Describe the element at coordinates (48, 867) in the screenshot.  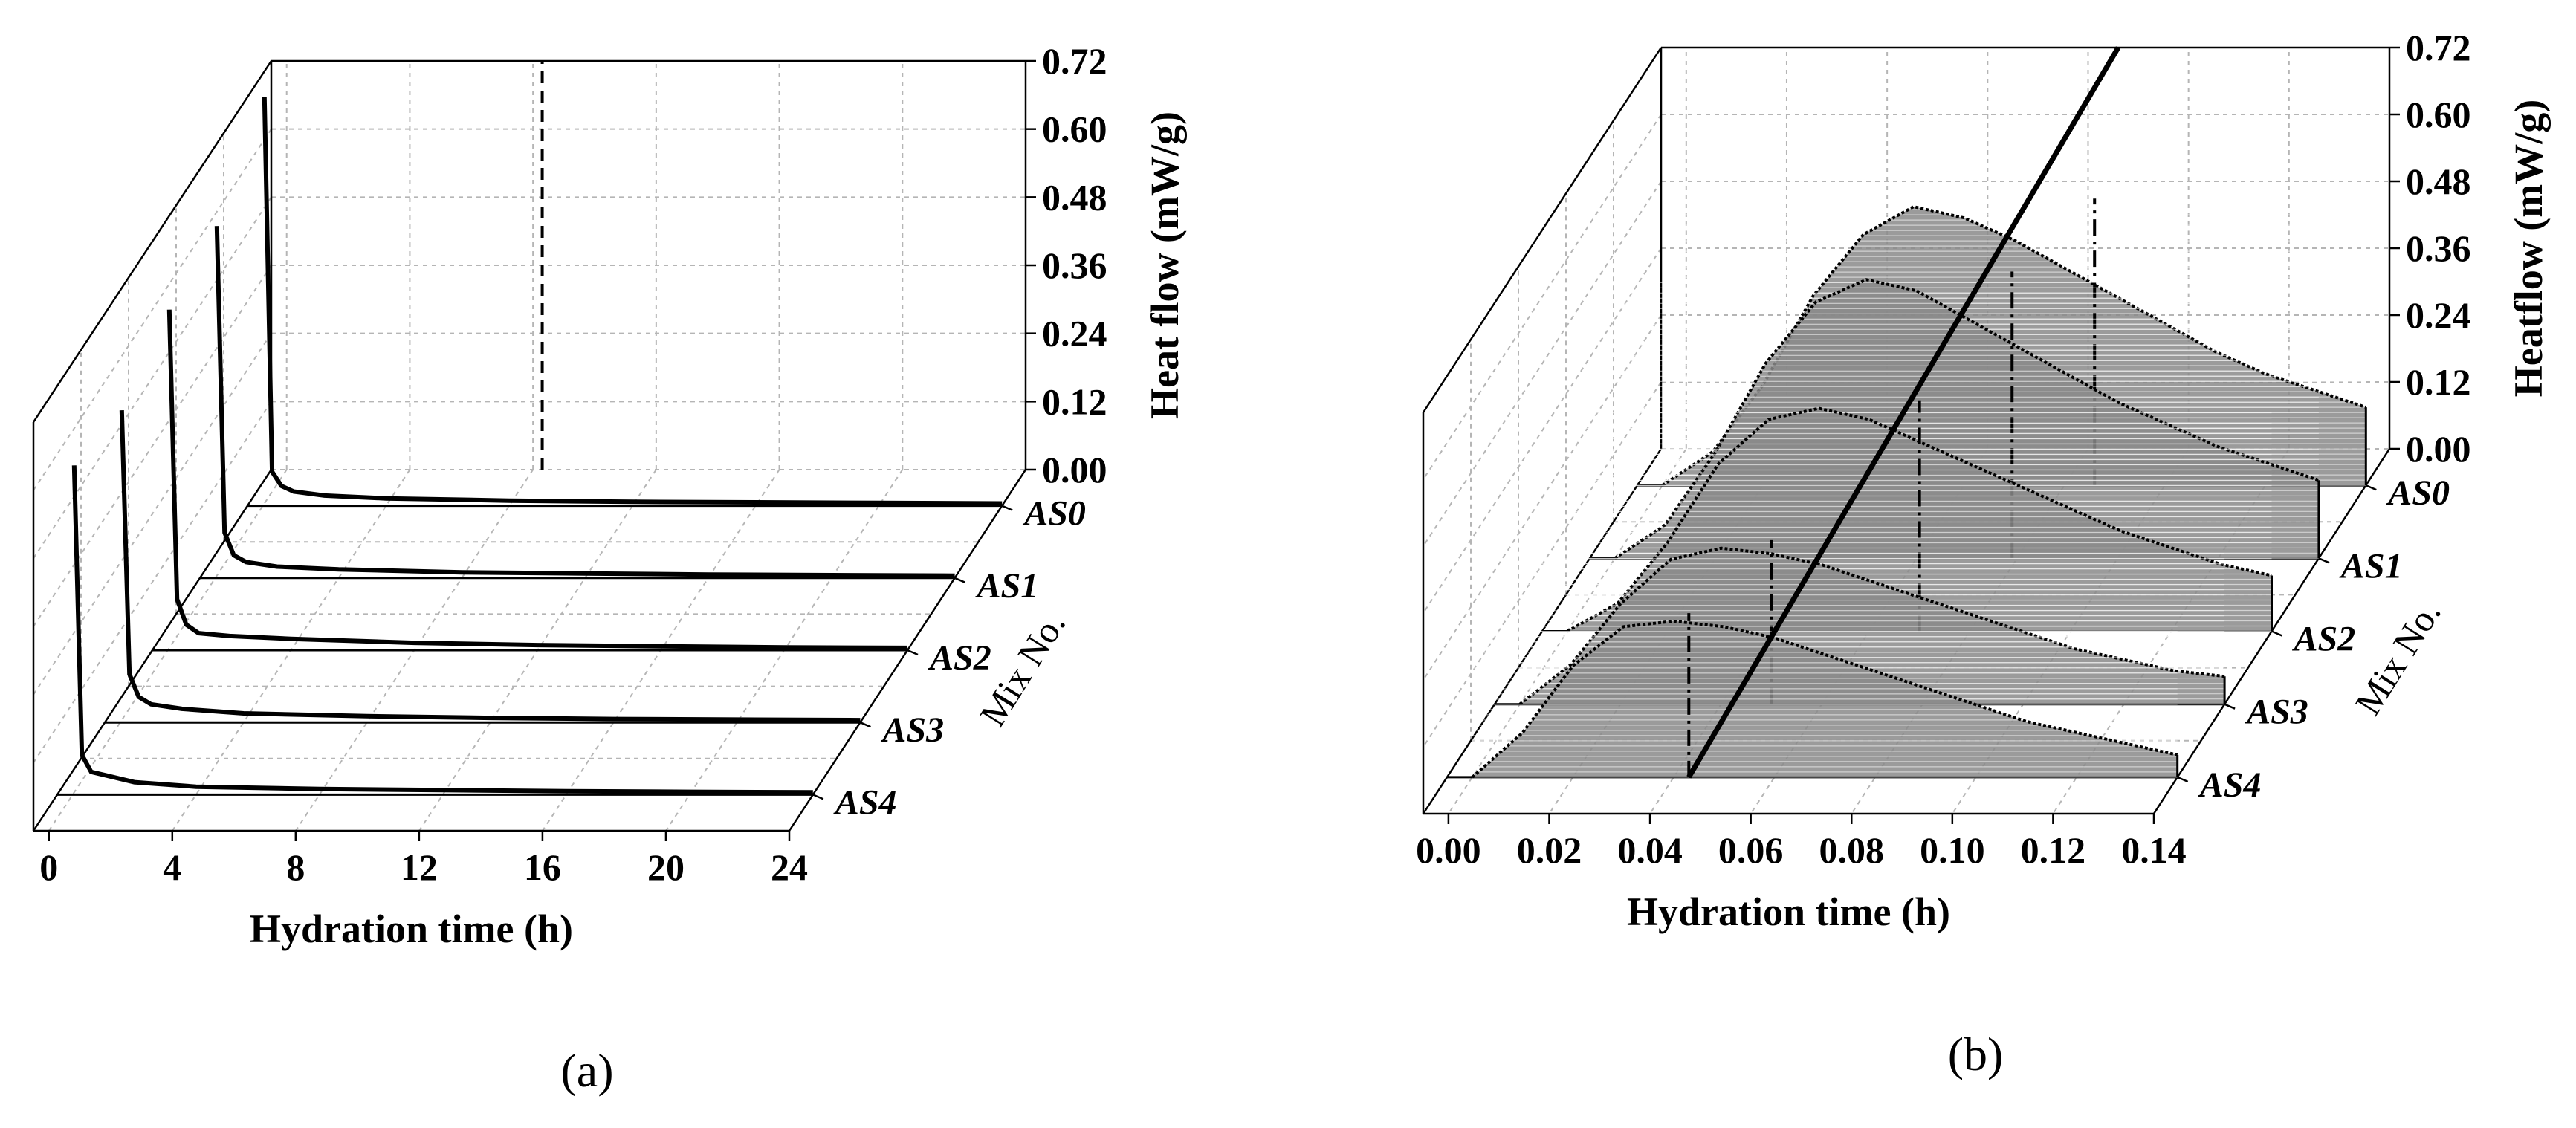
I see `x-tick-label: 0` at that location.